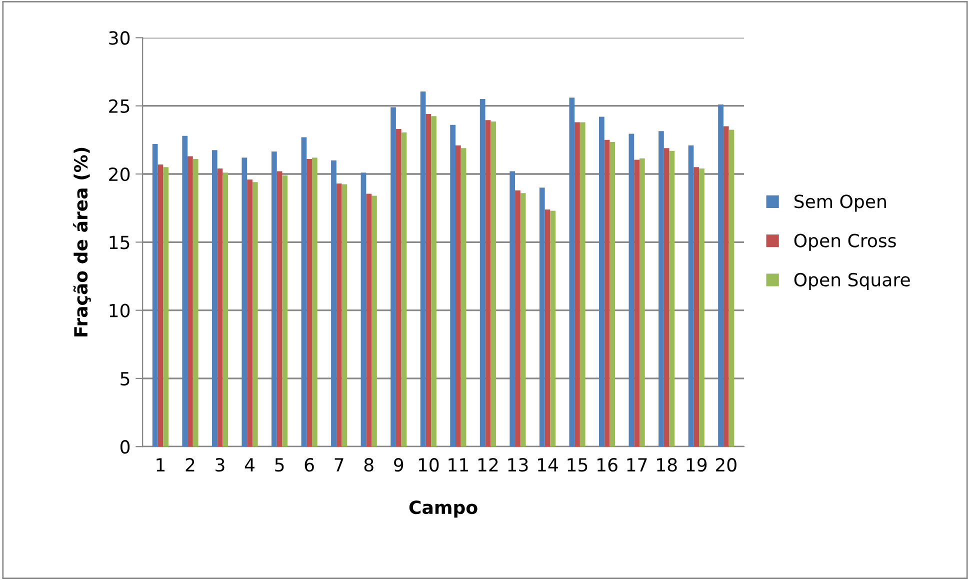 This screenshot has width=970, height=580. What do you see at coordinates (608, 465) in the screenshot?
I see `x-tick-label: 16` at bounding box center [608, 465].